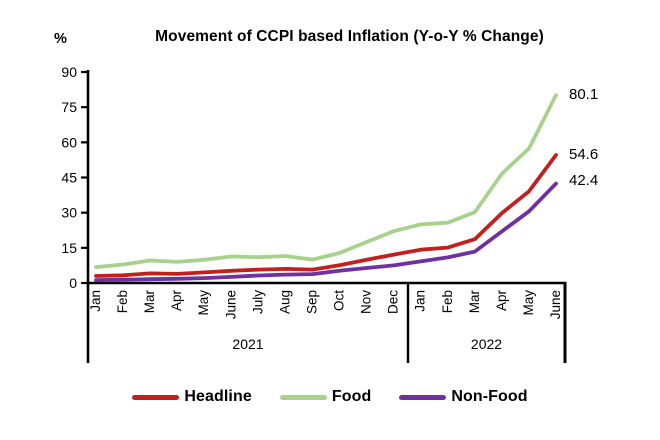 Image resolution: width=660 pixels, height=440 pixels. What do you see at coordinates (60, 39) in the screenshot?
I see `y-axis-unit-label: %` at bounding box center [60, 39].